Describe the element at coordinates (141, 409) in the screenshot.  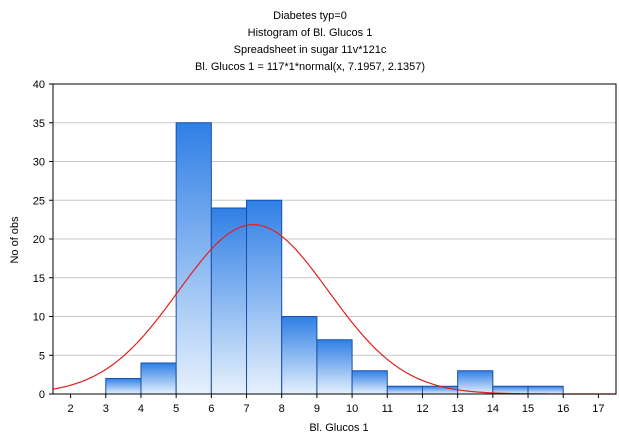
I see `x-tick-label-4: 4` at that location.